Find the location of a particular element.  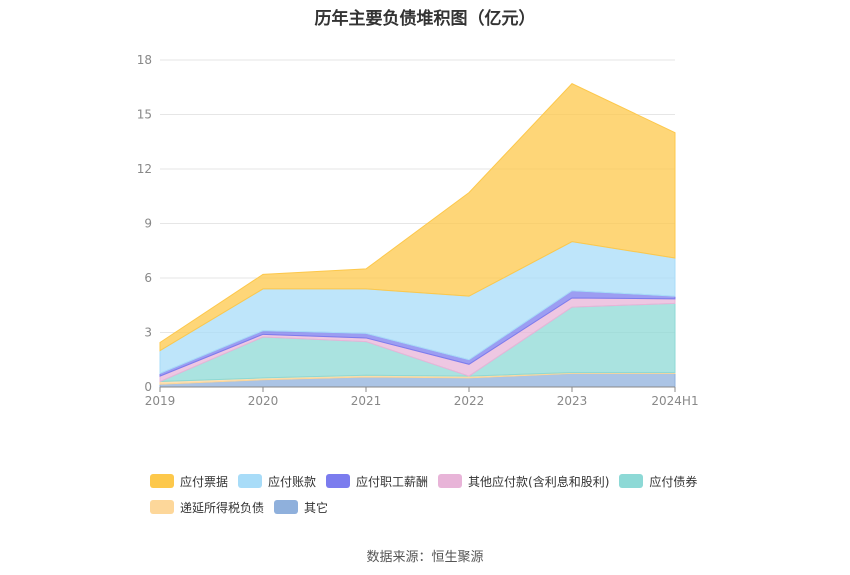

y-tick-label: 9 is located at coordinates (148, 224).